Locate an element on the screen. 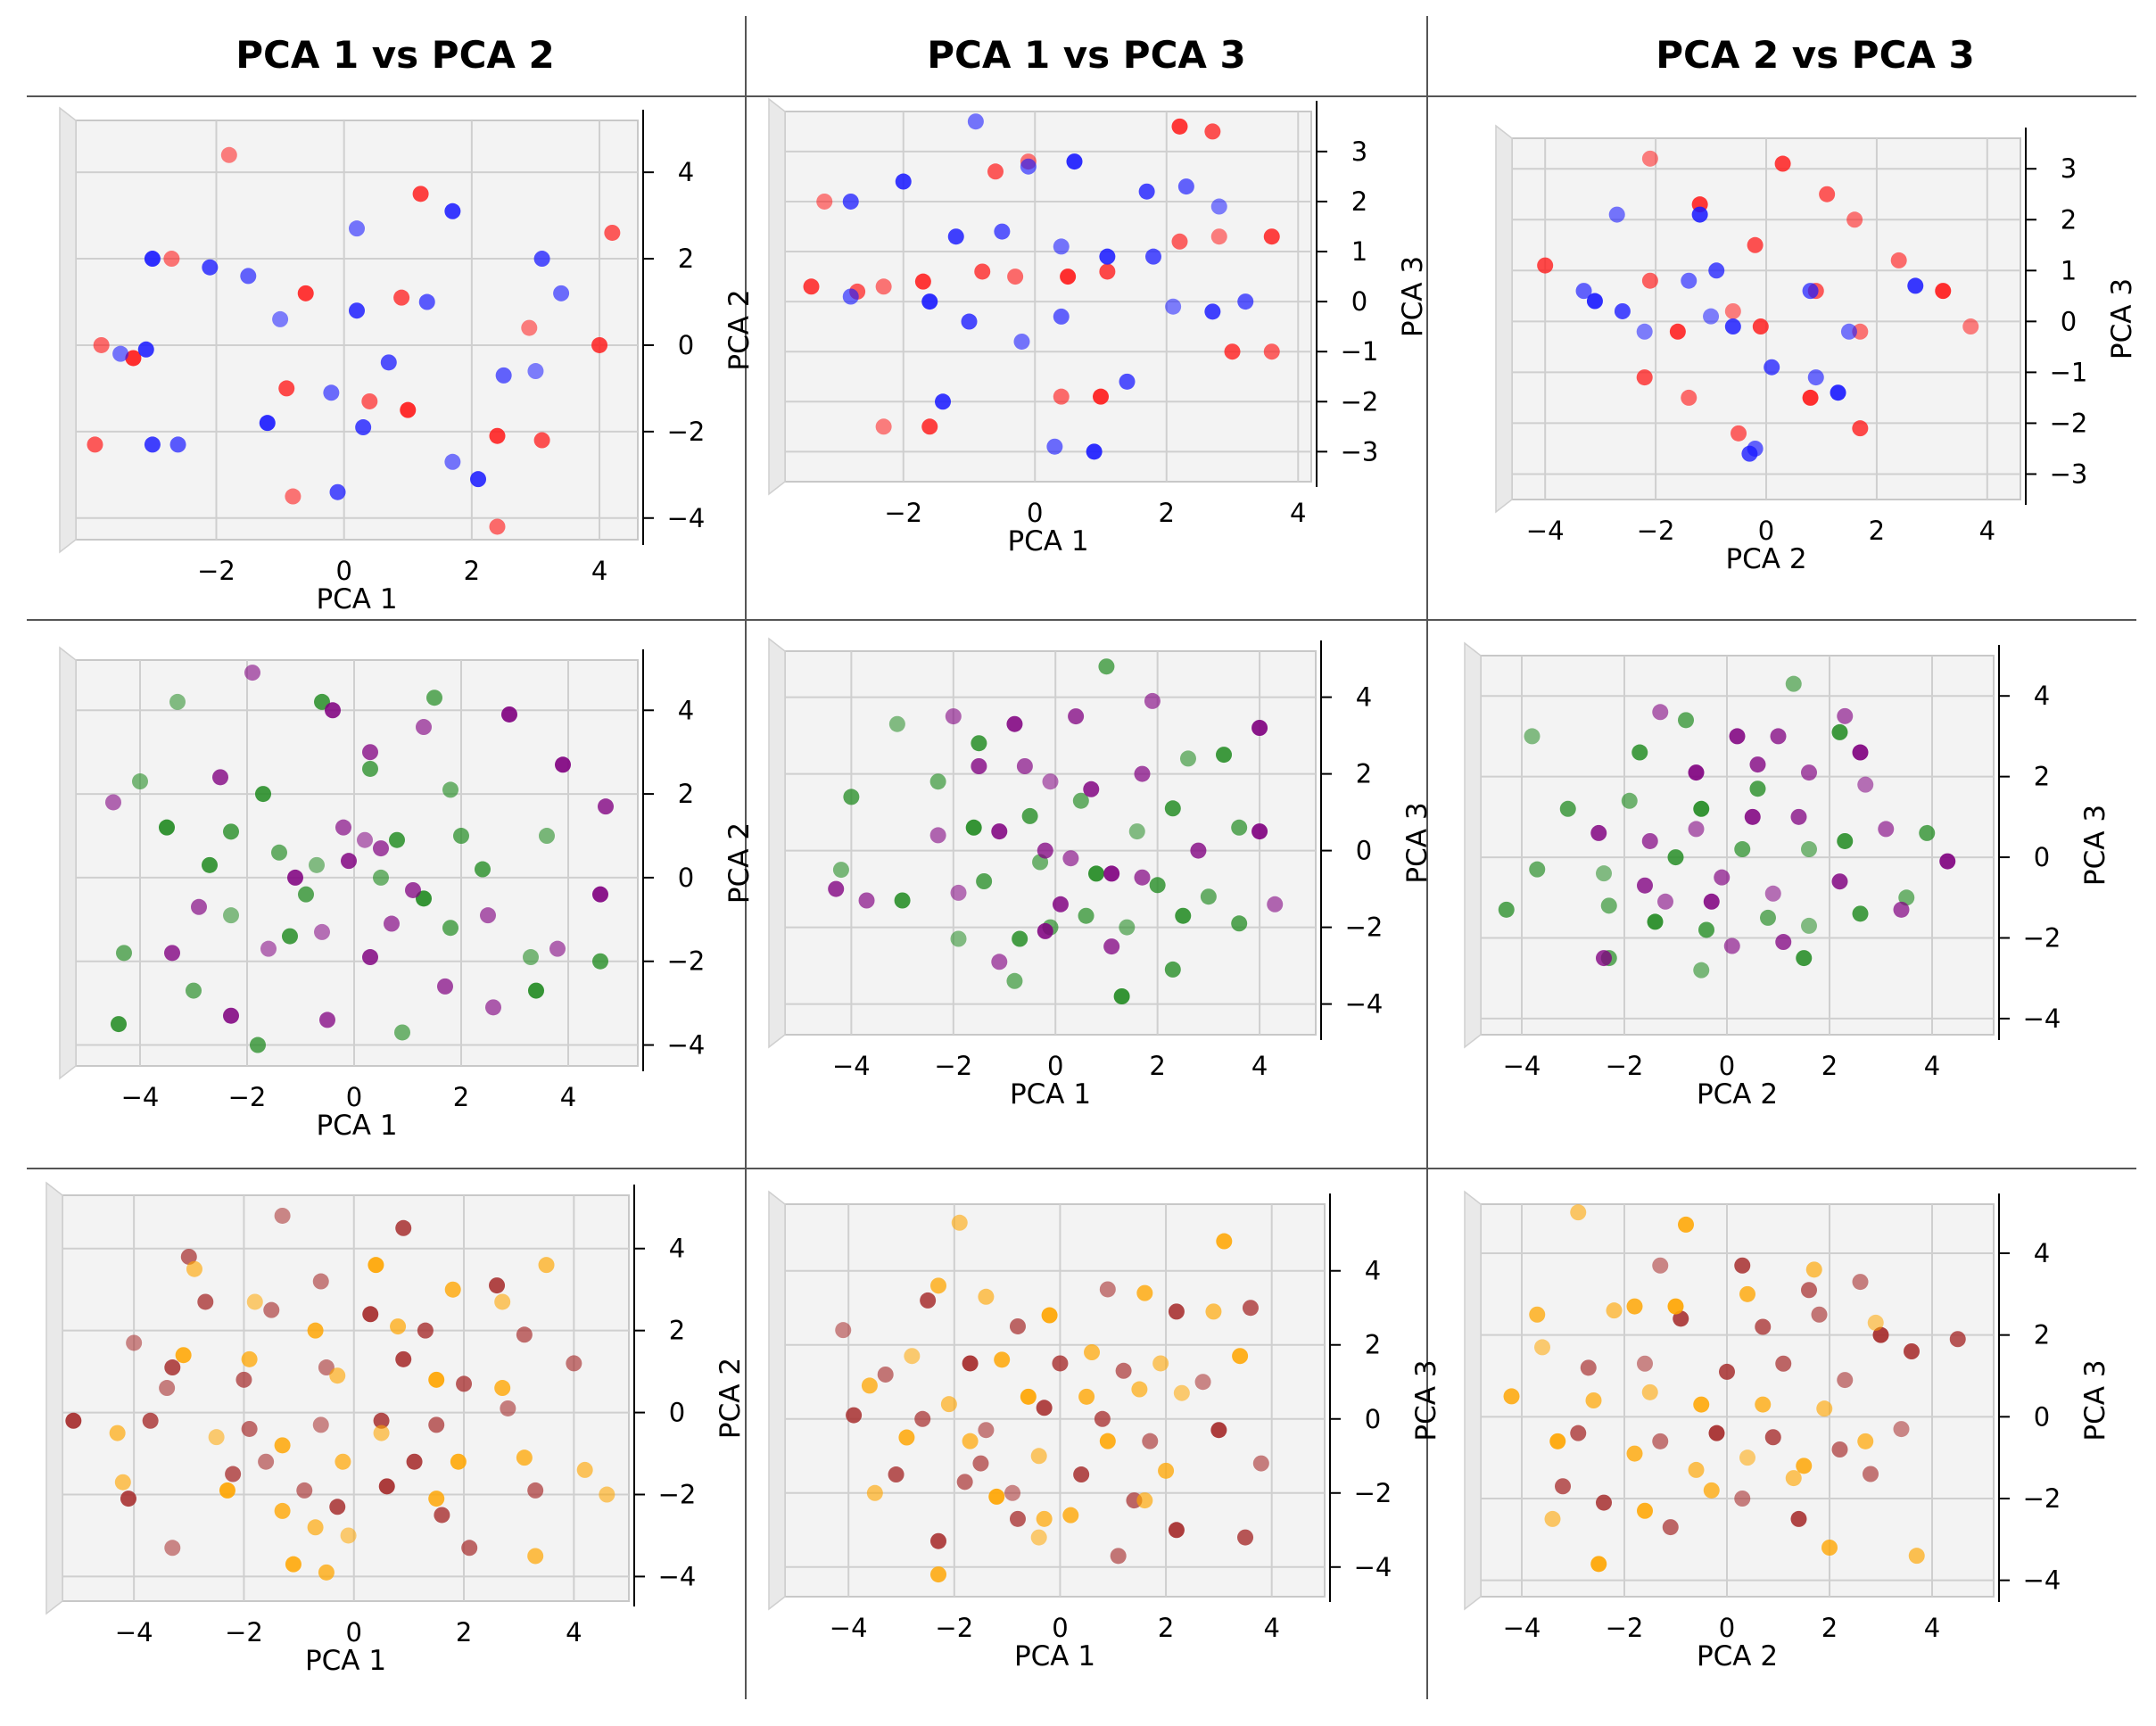 The image size is (2156, 1726). y-tick-label: 4 is located at coordinates (2042, 696).